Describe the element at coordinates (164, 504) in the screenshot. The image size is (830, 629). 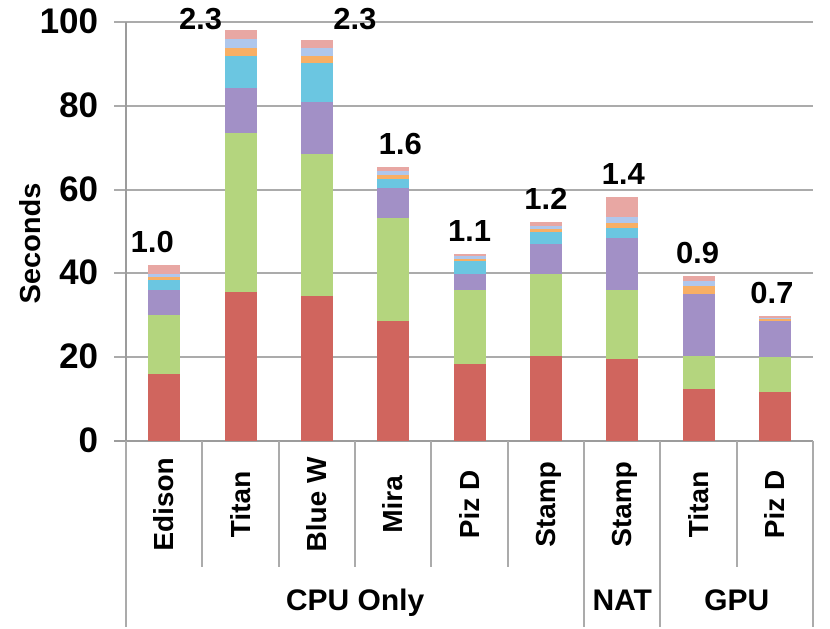
I see `category-label: Edison` at that location.